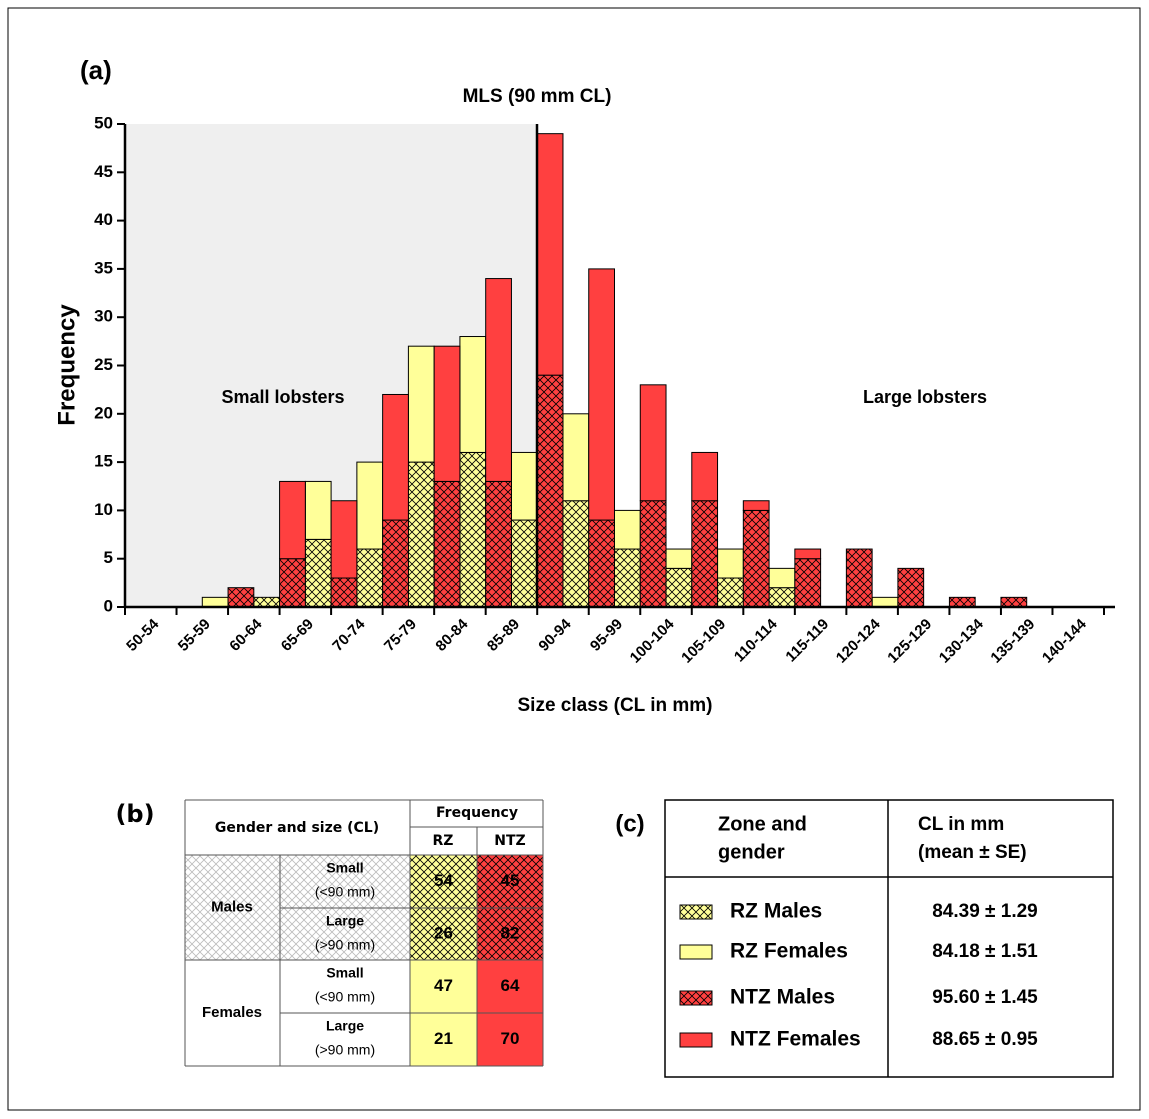 Image resolution: width=1149 pixels, height=1119 pixels. I want to click on table-value: 26, so click(443, 932).